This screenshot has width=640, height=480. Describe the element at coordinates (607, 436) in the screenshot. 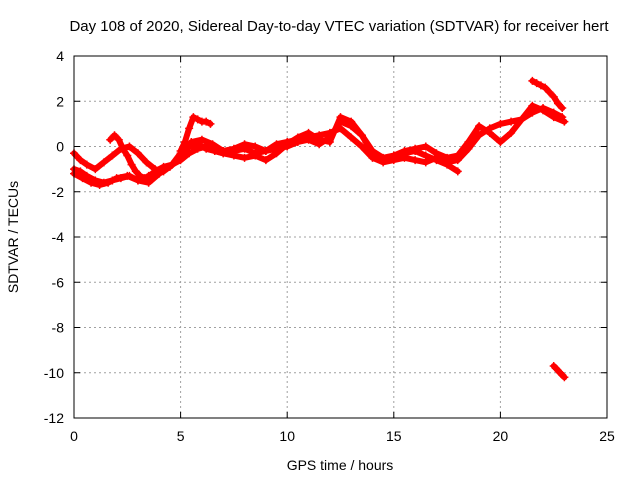

I see `x-tick-label: 25` at that location.